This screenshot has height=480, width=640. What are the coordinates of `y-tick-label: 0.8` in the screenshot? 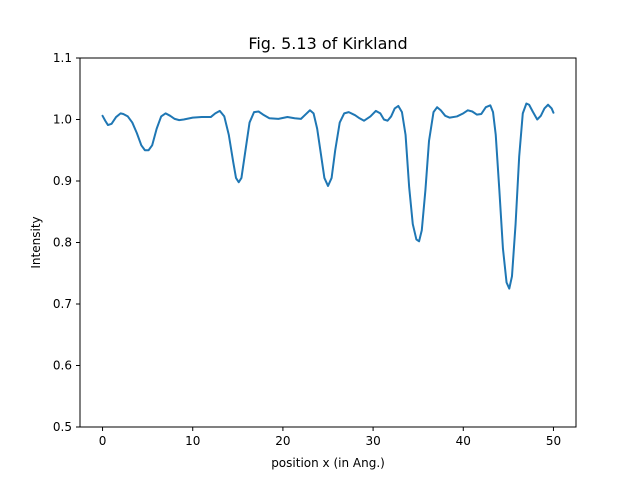 It's located at (62, 243).